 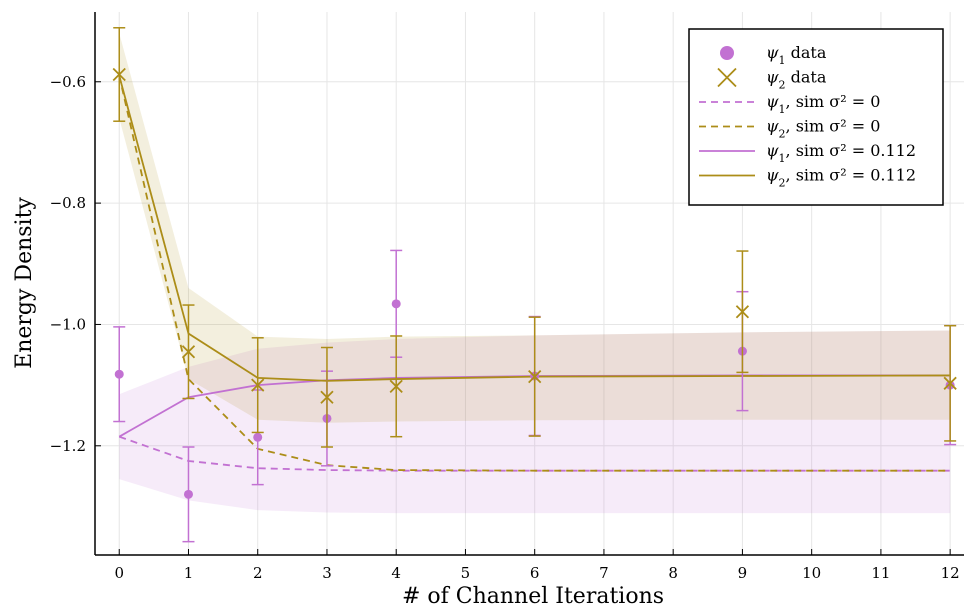 What do you see at coordinates (189, 573) in the screenshot?
I see `x-tick-label: 1` at bounding box center [189, 573].